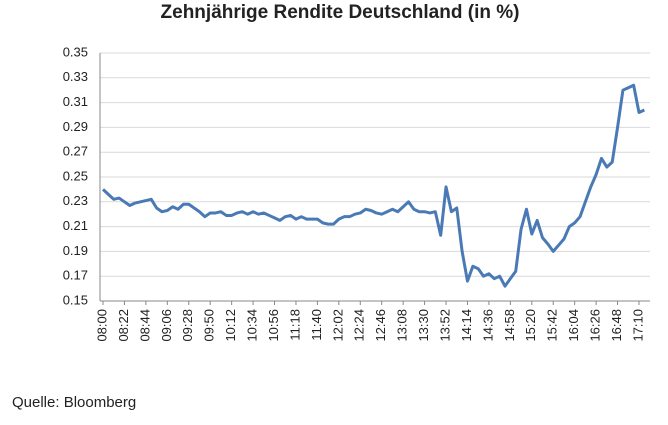 The width and height of the screenshot is (668, 425). Describe the element at coordinates (316, 325) in the screenshot. I see `x-tick-label: 11:40` at that location.